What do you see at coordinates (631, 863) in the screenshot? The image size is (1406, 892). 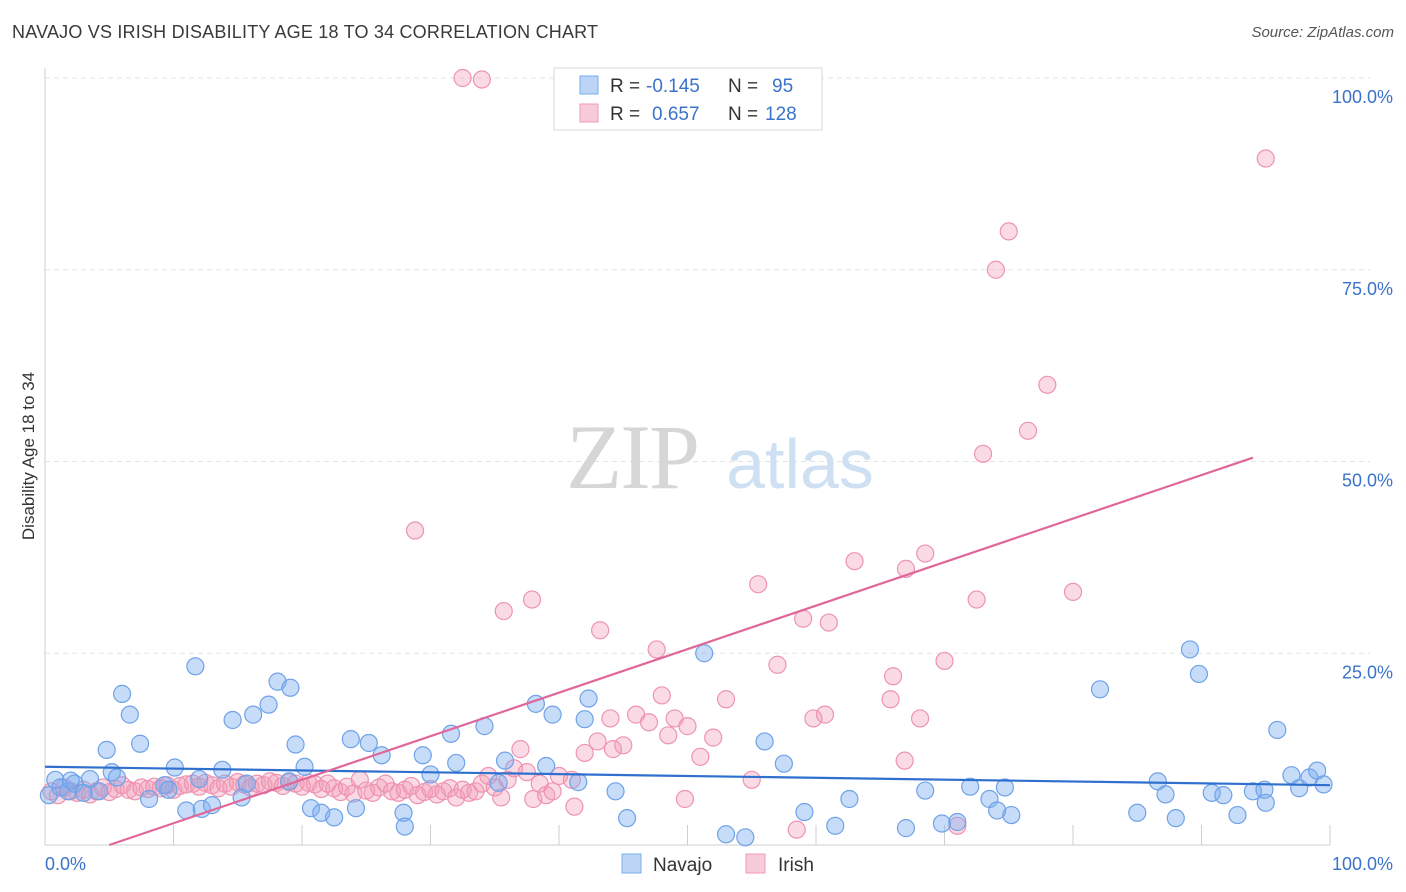 I see `legend-swatch-navajo` at bounding box center [631, 863].